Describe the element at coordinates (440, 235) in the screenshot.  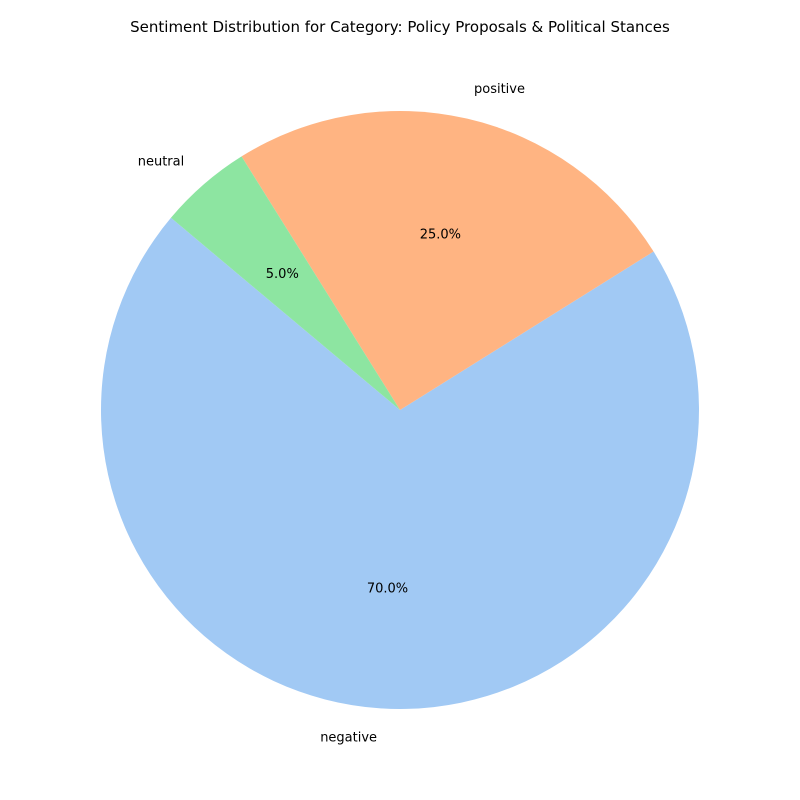
I see `slice-percent-positive: 25.0%` at that location.